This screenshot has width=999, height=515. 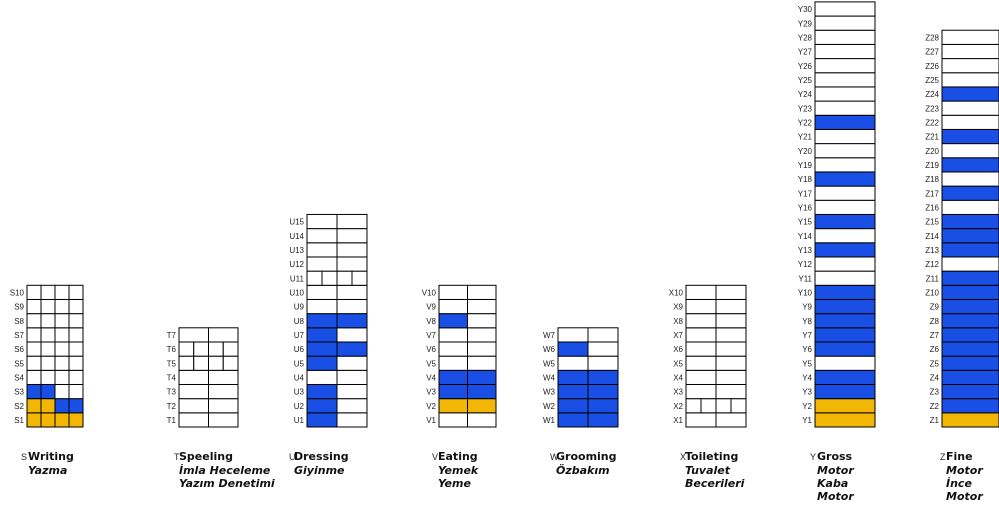 What do you see at coordinates (549, 335) in the screenshot?
I see `row-label: W7` at bounding box center [549, 335].